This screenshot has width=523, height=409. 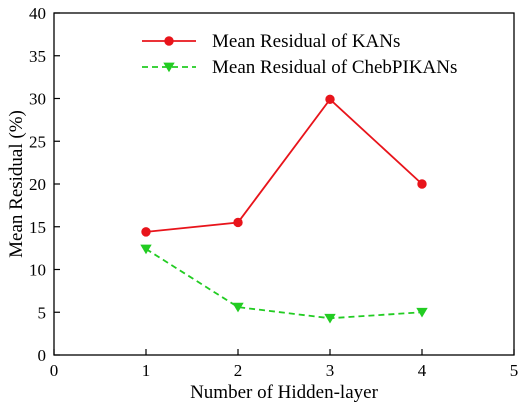 I want to click on x-tick-label: 4, so click(x=422, y=370).